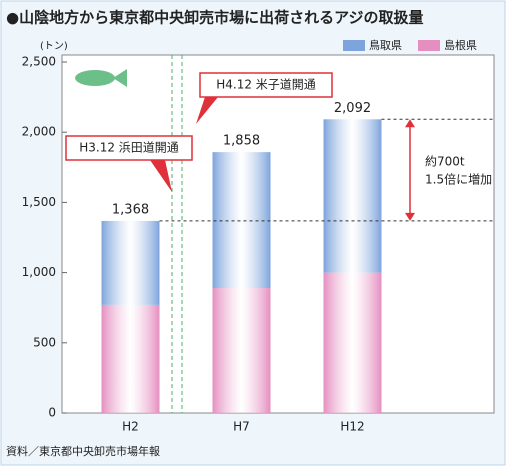 The height and width of the screenshot is (466, 506). I want to click on total-label: 1,858, so click(241, 141).